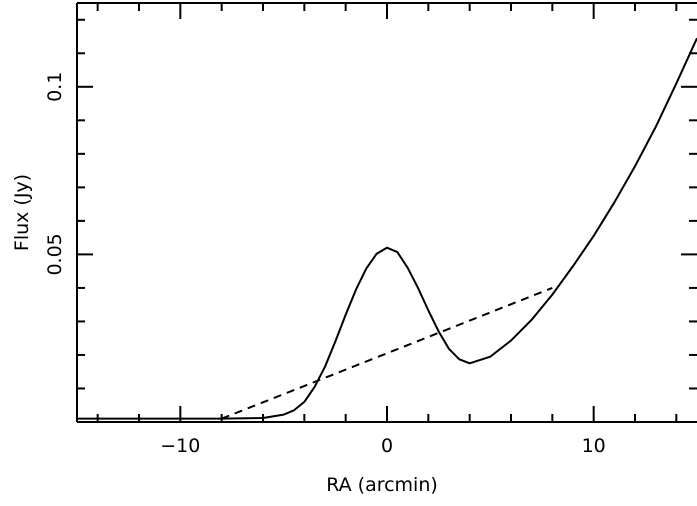 This screenshot has height=506, width=697. What do you see at coordinates (55, 254) in the screenshot?
I see `y-tick-label: 0.05` at bounding box center [55, 254].